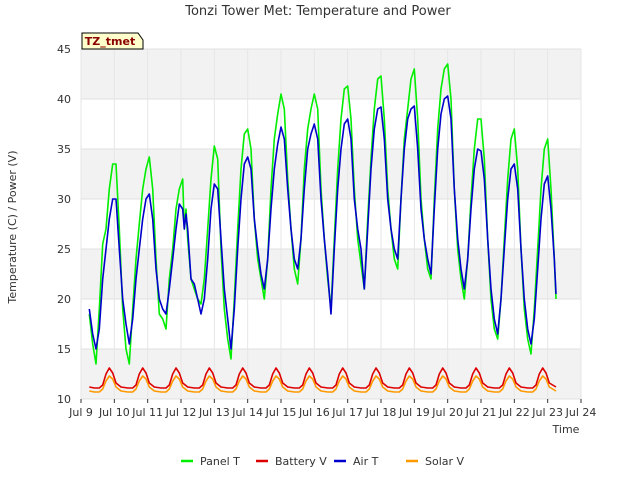 This screenshot has height=480, width=640. Describe the element at coordinates (220, 461) in the screenshot. I see `legend-item-label: Panel T` at that location.